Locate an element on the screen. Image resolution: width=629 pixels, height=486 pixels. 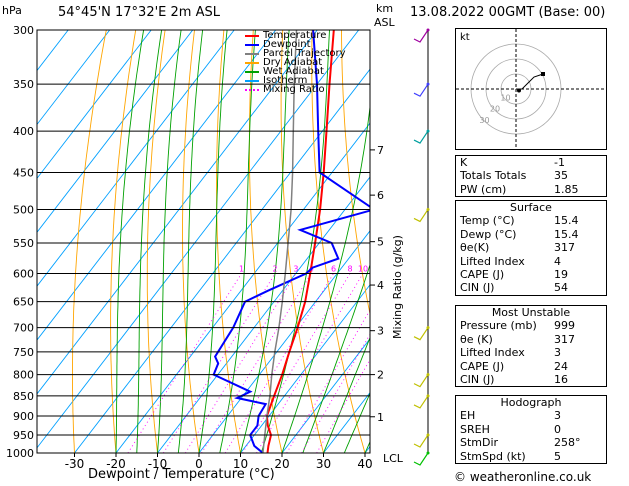
row-label: CIN (J) is located at coordinates (477, 288).